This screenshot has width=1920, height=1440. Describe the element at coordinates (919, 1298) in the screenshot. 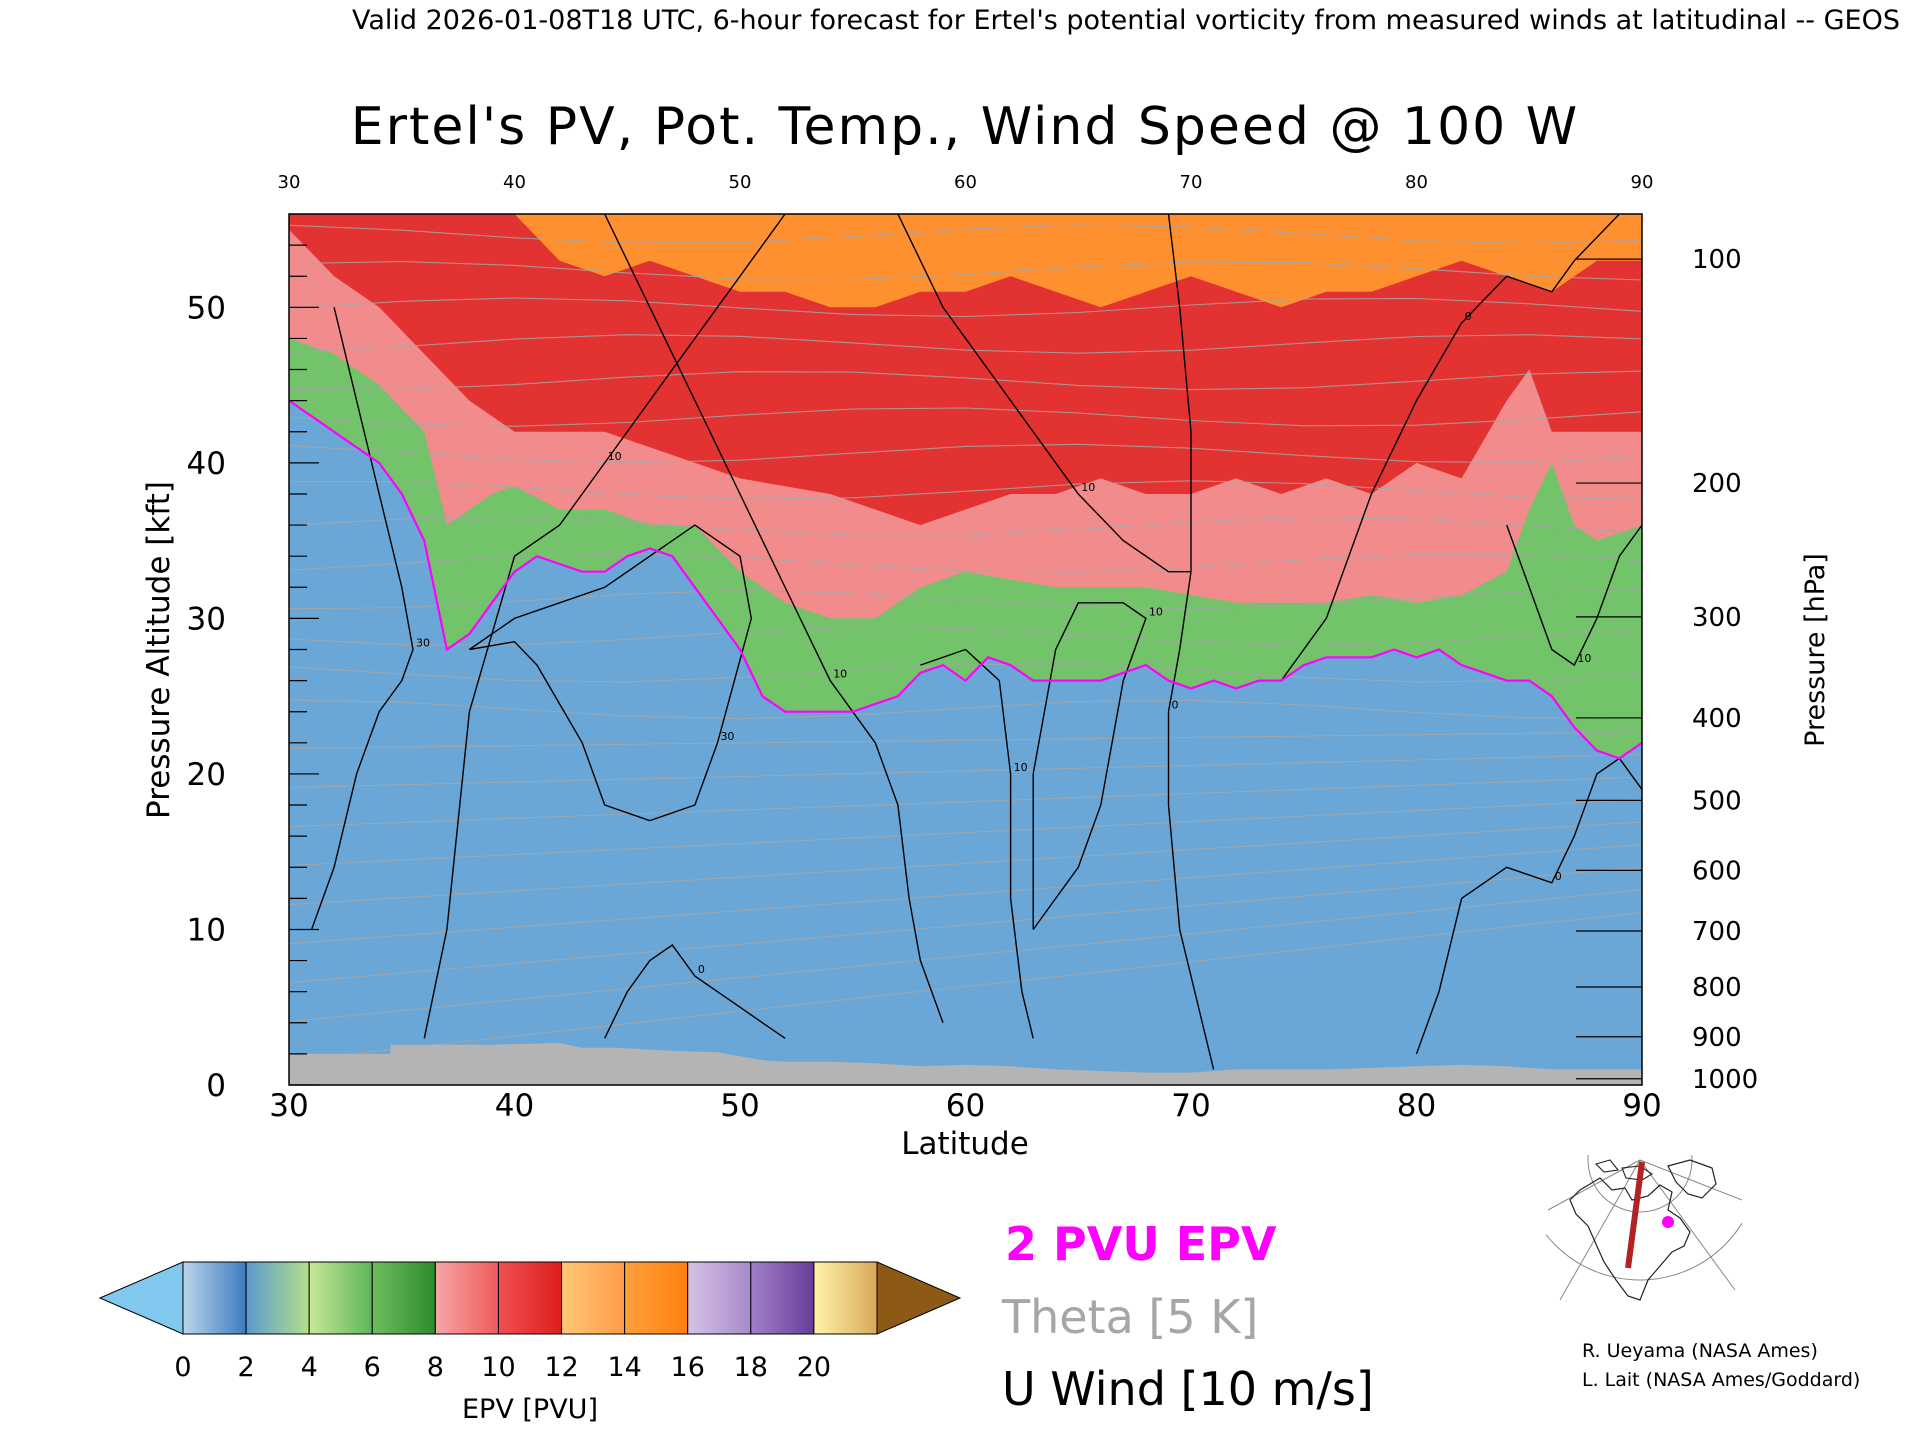

I see `colorbar-over-arrow` at that location.